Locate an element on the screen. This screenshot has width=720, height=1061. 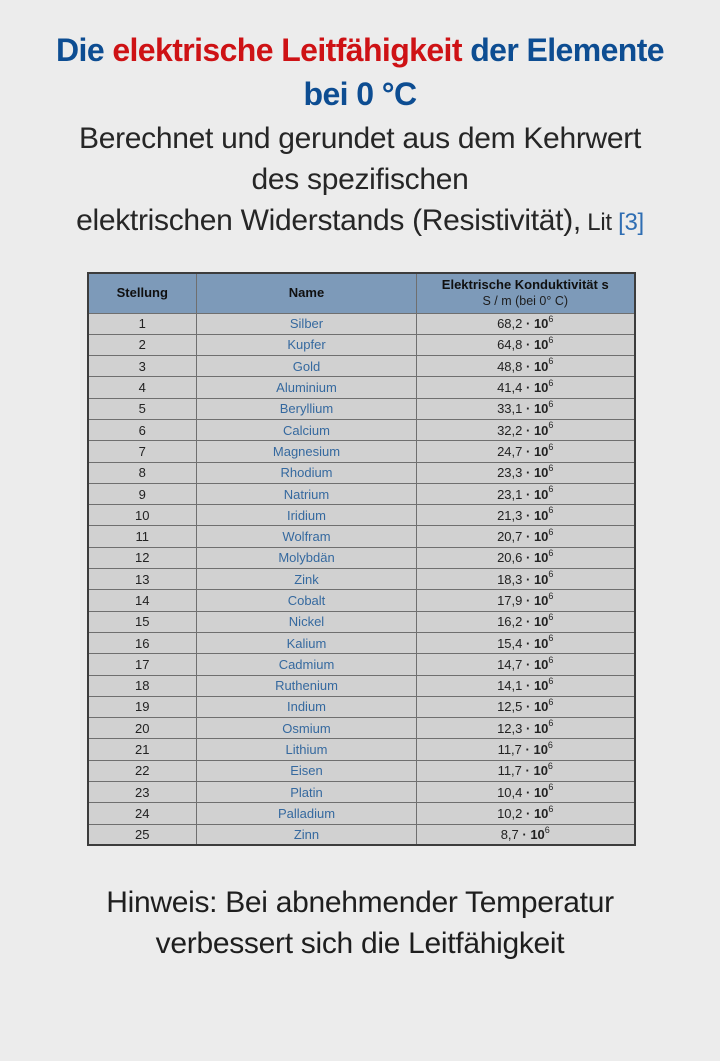
cell-position: 7 is located at coordinates (142, 451).